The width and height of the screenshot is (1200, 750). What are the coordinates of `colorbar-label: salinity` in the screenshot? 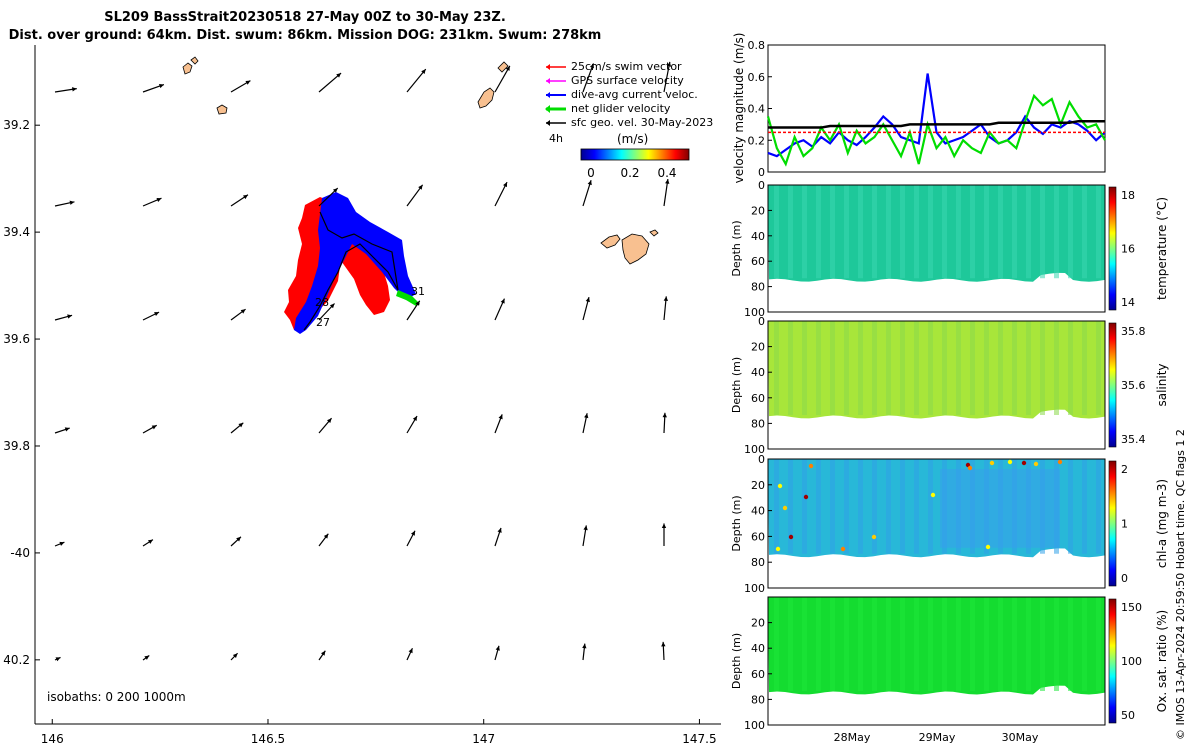 It's located at (1162, 384).